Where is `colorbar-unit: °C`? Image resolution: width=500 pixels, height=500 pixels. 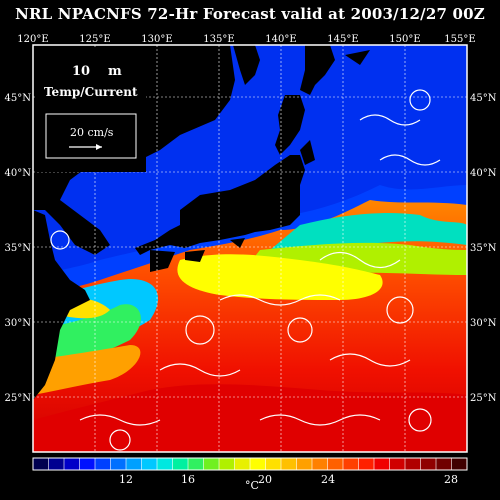 colorbar-unit: °C is located at coordinates (252, 485).